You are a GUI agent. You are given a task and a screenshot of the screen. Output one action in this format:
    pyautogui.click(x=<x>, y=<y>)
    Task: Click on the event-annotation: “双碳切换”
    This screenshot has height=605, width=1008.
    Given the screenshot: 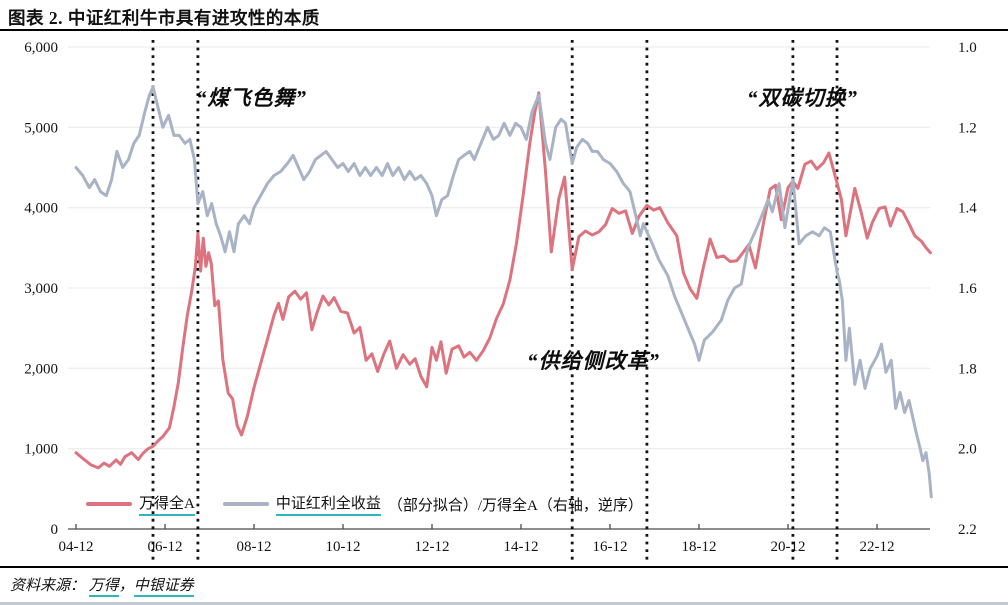 What is the action you would take?
    pyautogui.click(x=802, y=98)
    